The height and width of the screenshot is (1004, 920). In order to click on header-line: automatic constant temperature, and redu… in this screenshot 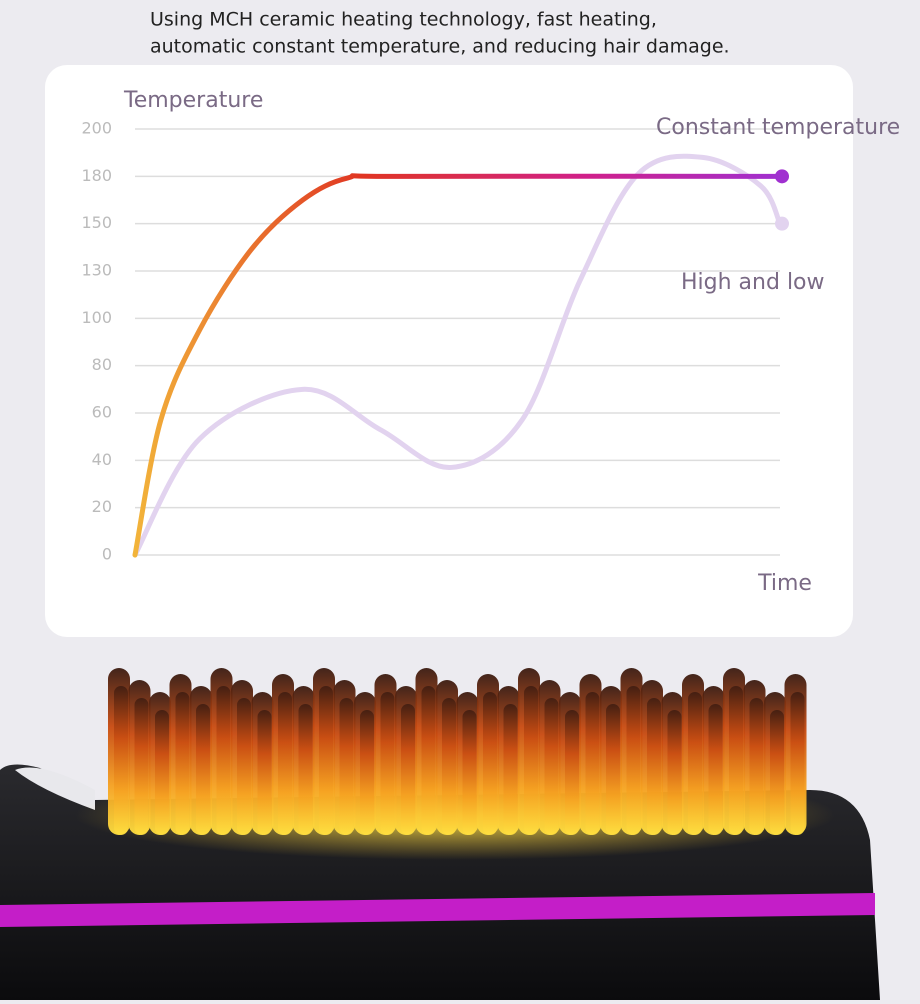, I will do `click(440, 47)`.